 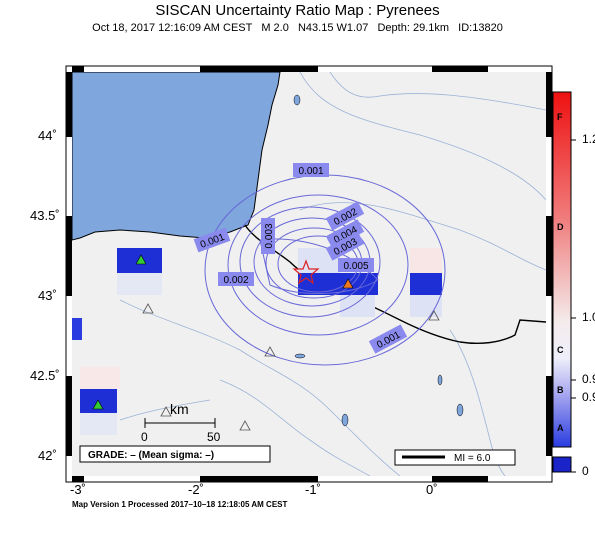 I want to click on contour-label: 0.002, so click(x=235, y=280).